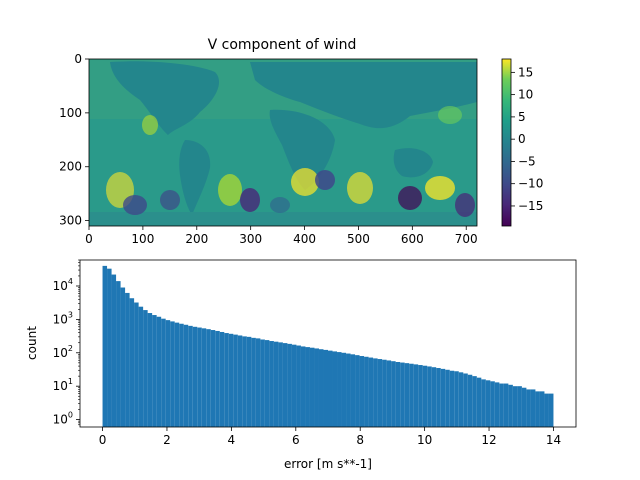 The width and height of the screenshot is (640, 480). What do you see at coordinates (63, 318) in the screenshot?
I see `histogram-y-tick-label: 10³` at bounding box center [63, 318].